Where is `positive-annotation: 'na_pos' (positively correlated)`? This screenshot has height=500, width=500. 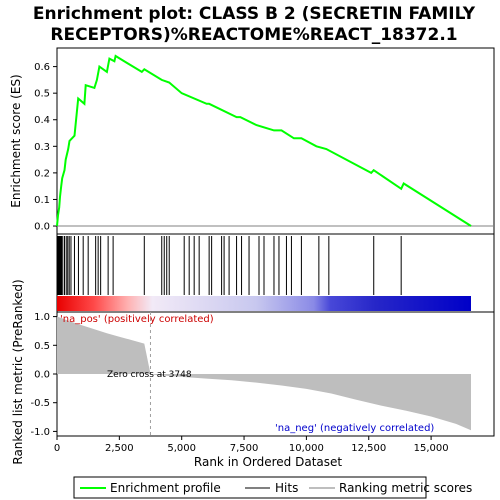 positive-annotation: 'na_pos' (positively correlated) is located at coordinates (137, 319).